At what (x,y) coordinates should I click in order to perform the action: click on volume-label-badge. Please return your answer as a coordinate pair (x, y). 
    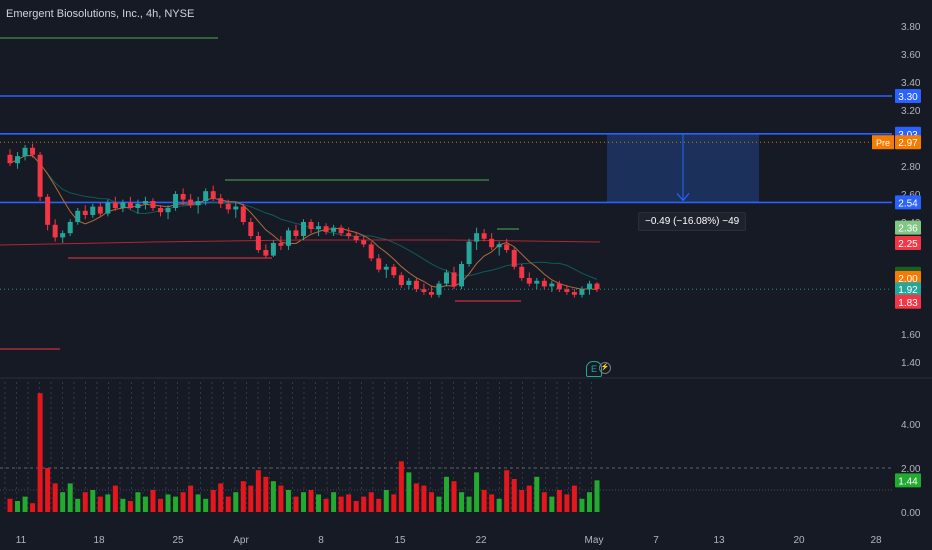
    Looking at the image, I should click on (908, 480).